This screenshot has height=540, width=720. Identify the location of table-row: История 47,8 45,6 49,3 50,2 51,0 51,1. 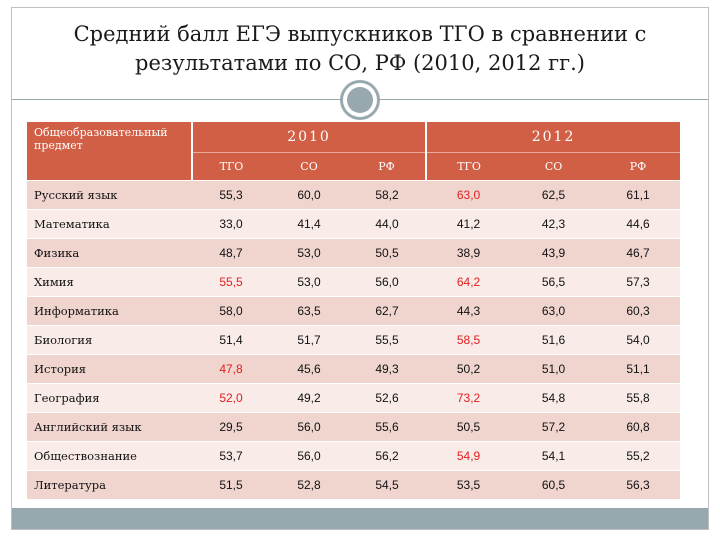
(354, 368).